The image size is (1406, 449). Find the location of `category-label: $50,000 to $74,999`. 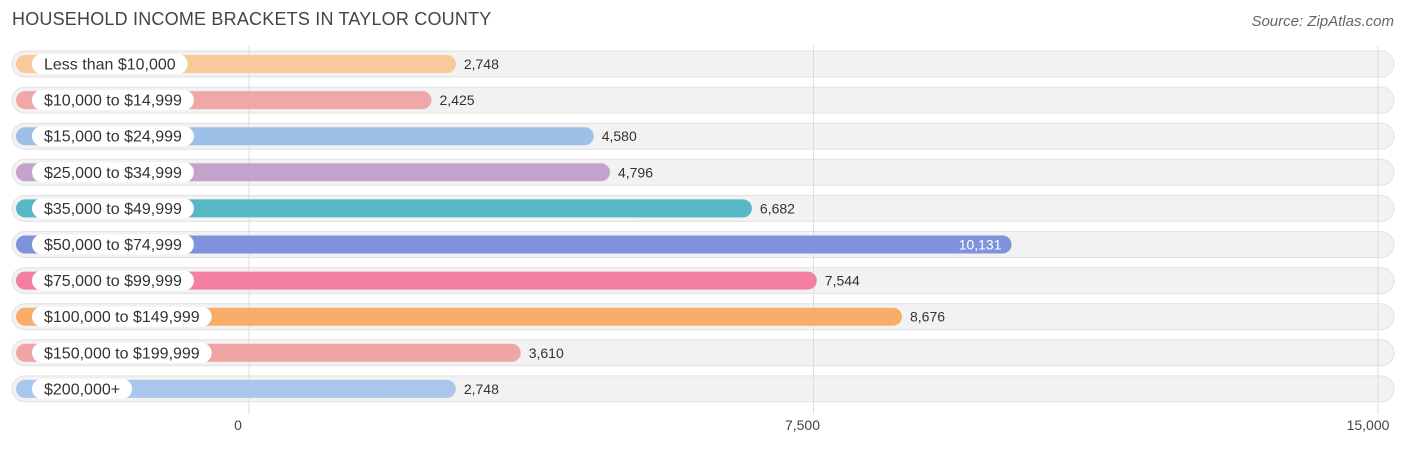

category-label: $50,000 to $74,999 is located at coordinates (113, 245).